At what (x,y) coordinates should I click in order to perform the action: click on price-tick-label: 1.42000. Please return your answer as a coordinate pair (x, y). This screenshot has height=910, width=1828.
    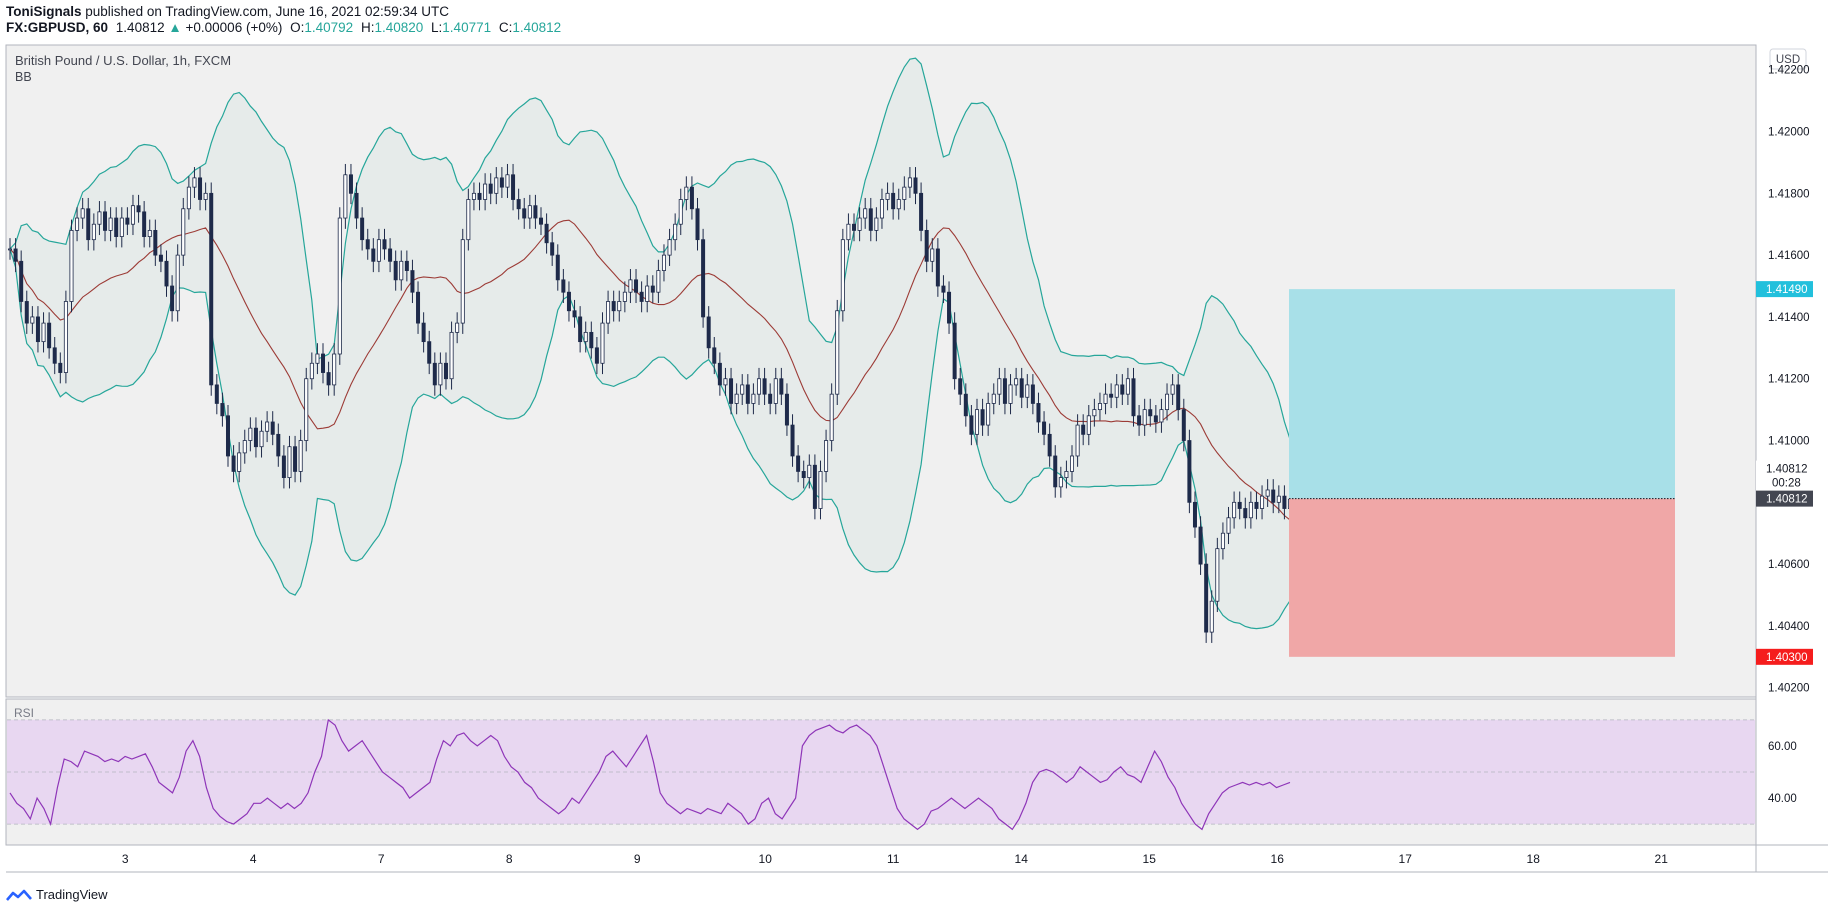
    Looking at the image, I should click on (1789, 133).